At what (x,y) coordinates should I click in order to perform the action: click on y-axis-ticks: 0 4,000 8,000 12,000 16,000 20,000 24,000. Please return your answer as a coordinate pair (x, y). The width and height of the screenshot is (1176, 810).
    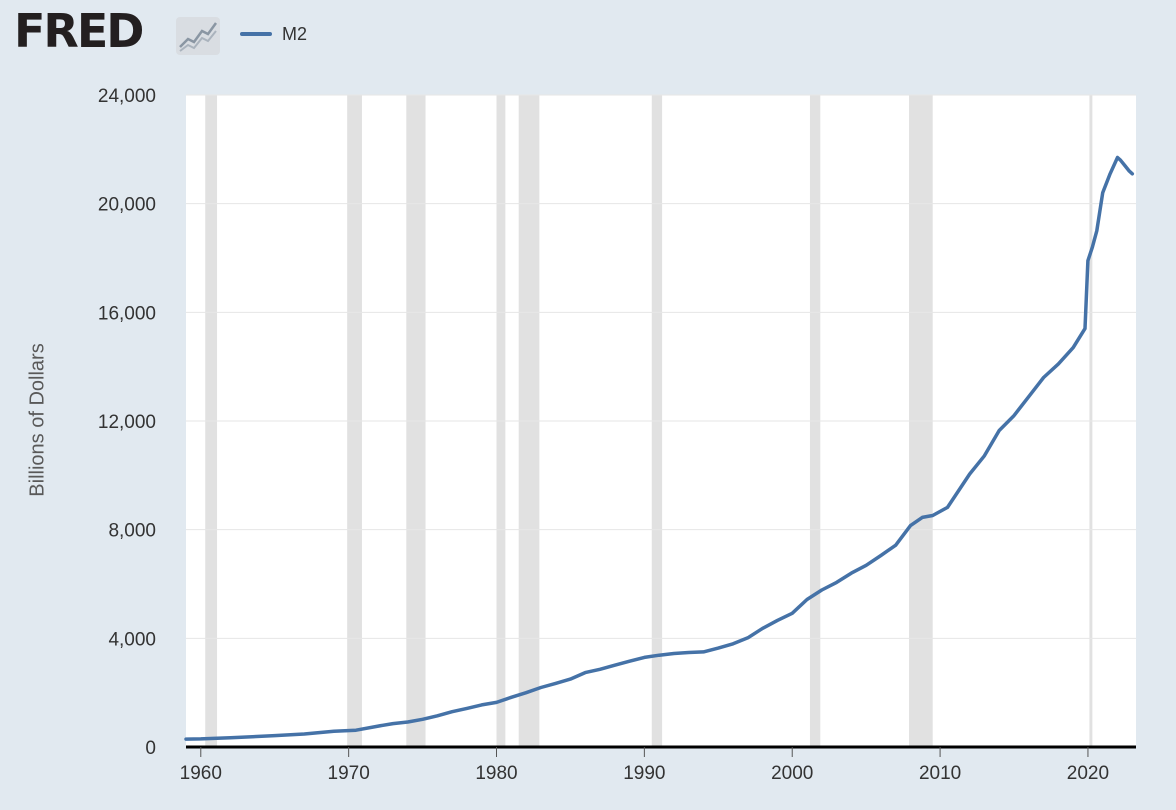
    Looking at the image, I should click on (127, 422).